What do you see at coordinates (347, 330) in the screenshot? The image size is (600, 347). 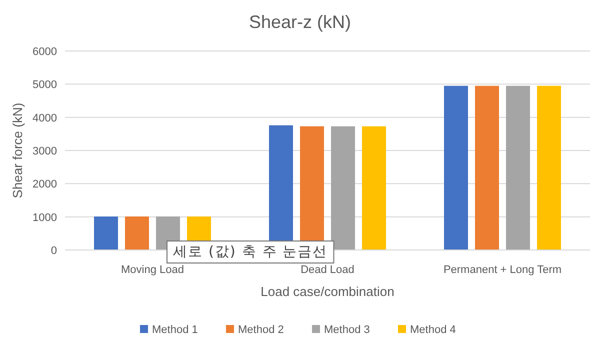 I see `legend-label: Method 3` at bounding box center [347, 330].